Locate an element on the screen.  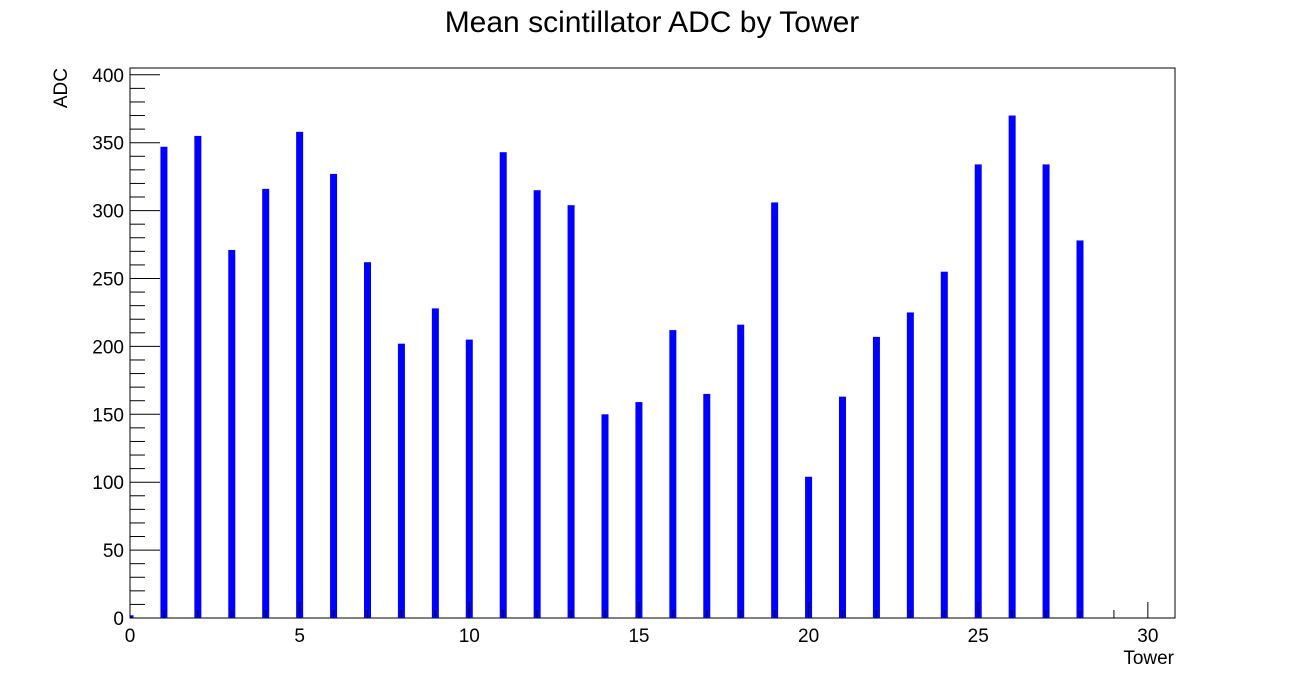
x-axis-label: Tower is located at coordinates (1148, 658).